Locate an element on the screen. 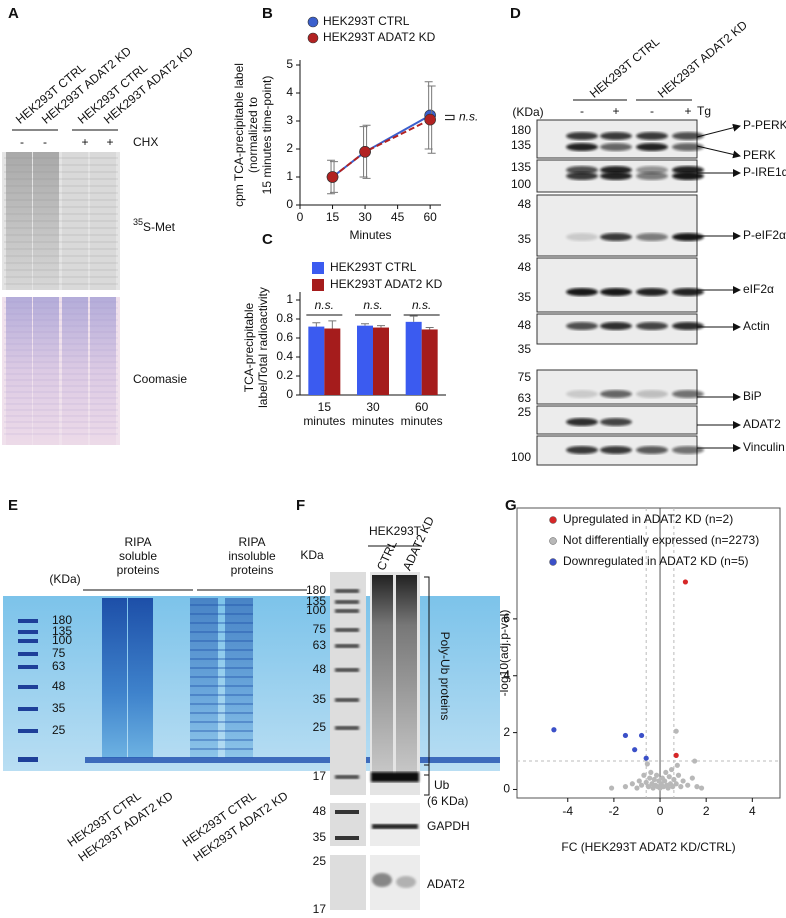 The height and width of the screenshot is (918, 786). panel-label: E is located at coordinates (13, 505).